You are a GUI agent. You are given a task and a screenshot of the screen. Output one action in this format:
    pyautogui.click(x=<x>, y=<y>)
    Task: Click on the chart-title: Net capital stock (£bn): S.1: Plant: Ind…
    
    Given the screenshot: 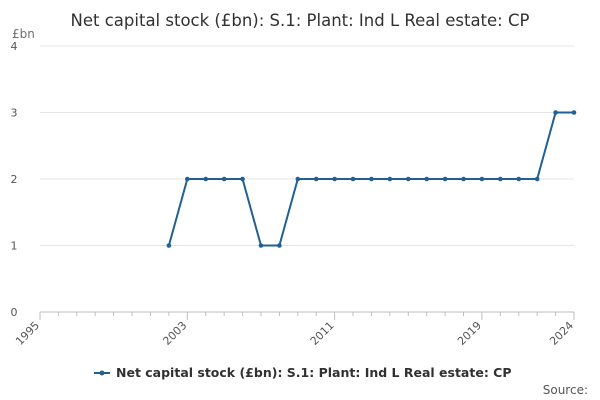 What is the action you would take?
    pyautogui.click(x=300, y=20)
    